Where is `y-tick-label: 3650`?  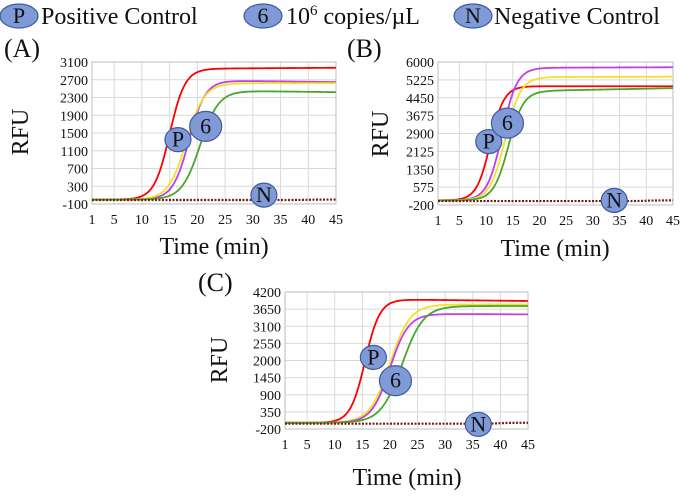
y-tick-label: 3650 is located at coordinates (267, 310).